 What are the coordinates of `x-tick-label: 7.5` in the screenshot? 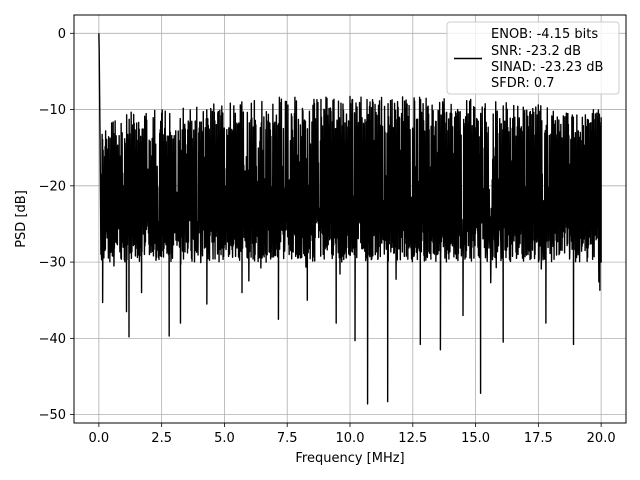 It's located at (287, 438).